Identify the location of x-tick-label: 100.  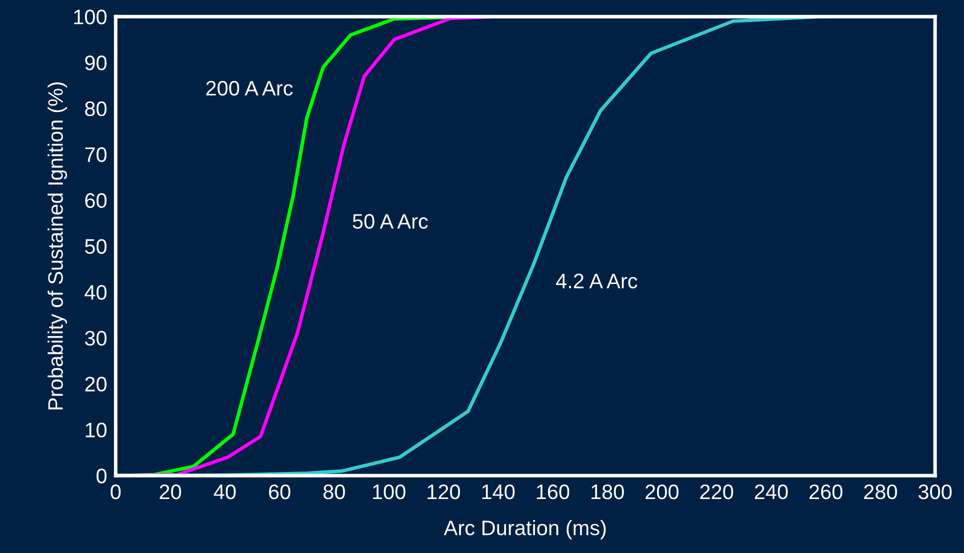
(389, 492).